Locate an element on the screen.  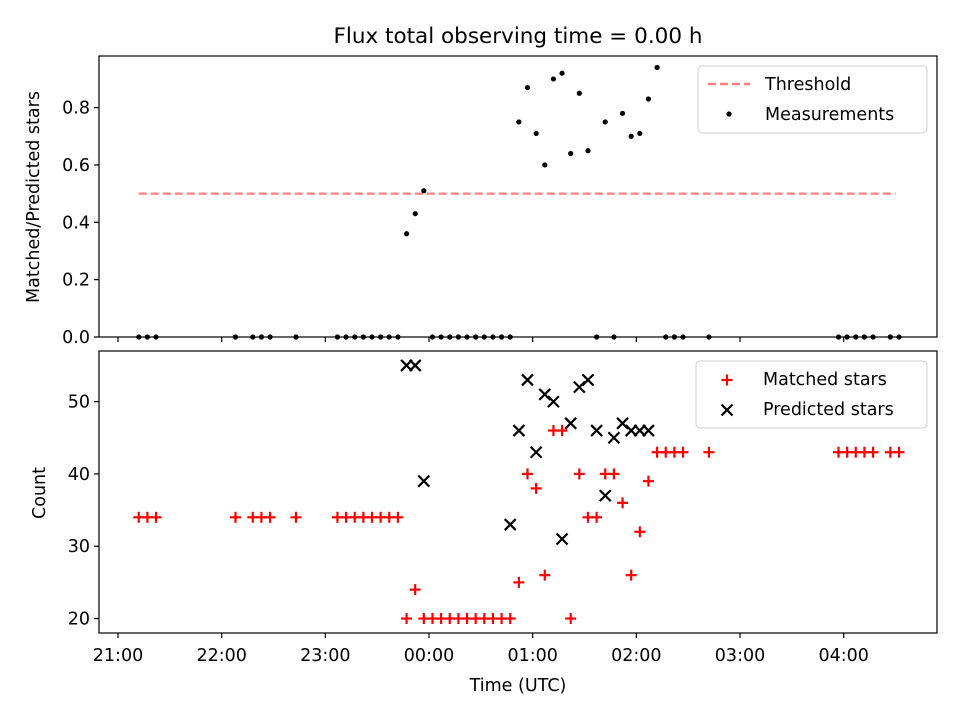
bottom-y-ticks: 20 30 40 50 is located at coordinates (83, 511).